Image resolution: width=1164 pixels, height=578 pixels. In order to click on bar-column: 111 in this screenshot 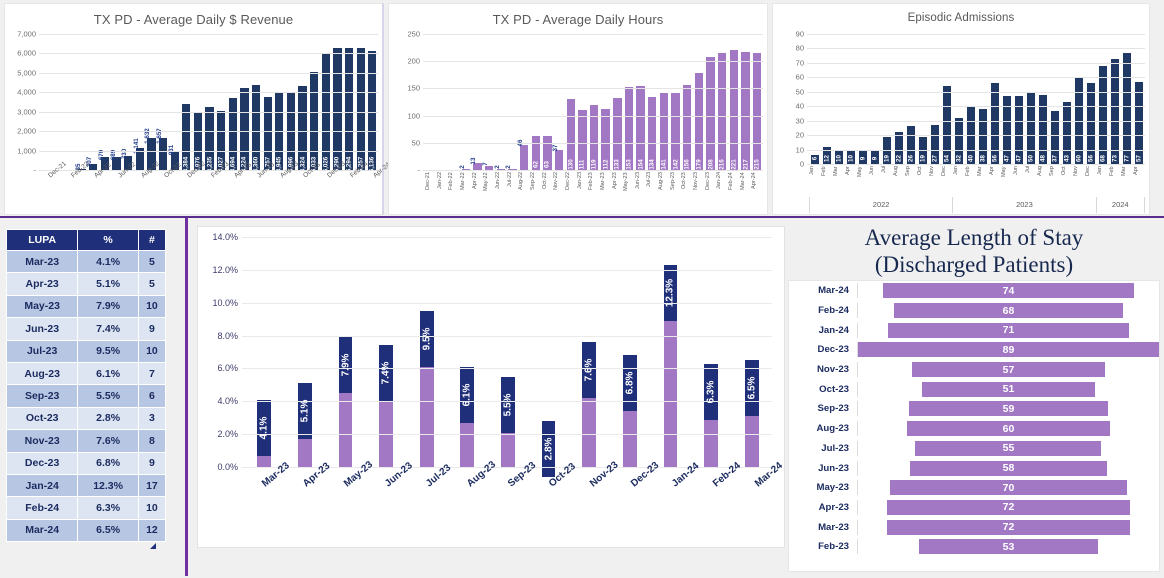, I will do `click(583, 102)`.